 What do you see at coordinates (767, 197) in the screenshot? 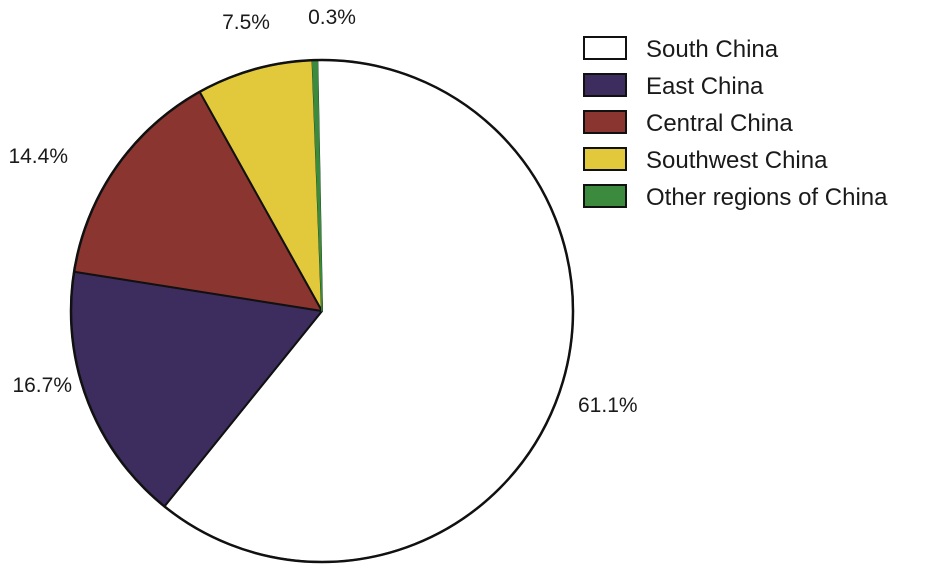
I see `legend-label-other-regions-of-china: Other regions of China` at bounding box center [767, 197].